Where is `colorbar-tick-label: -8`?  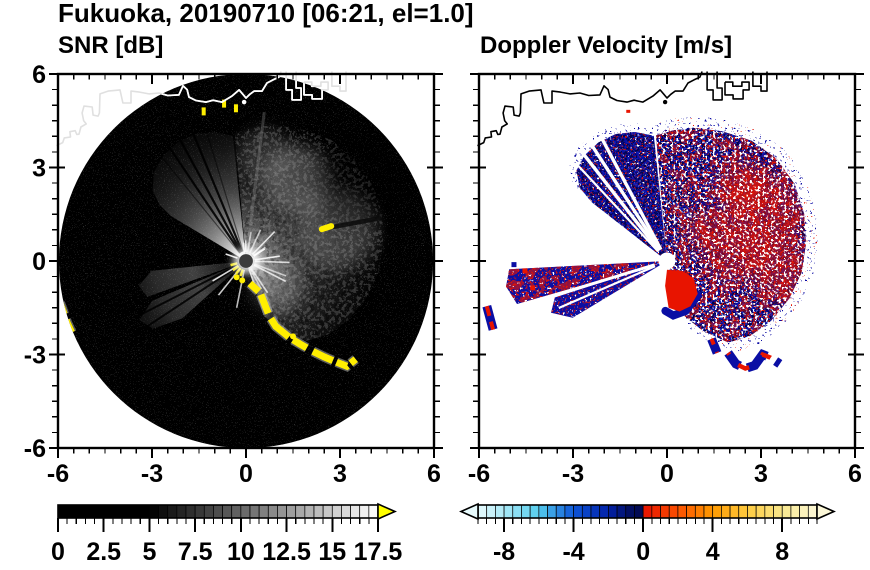 colorbar-tick-label: -8 is located at coordinates (504, 552).